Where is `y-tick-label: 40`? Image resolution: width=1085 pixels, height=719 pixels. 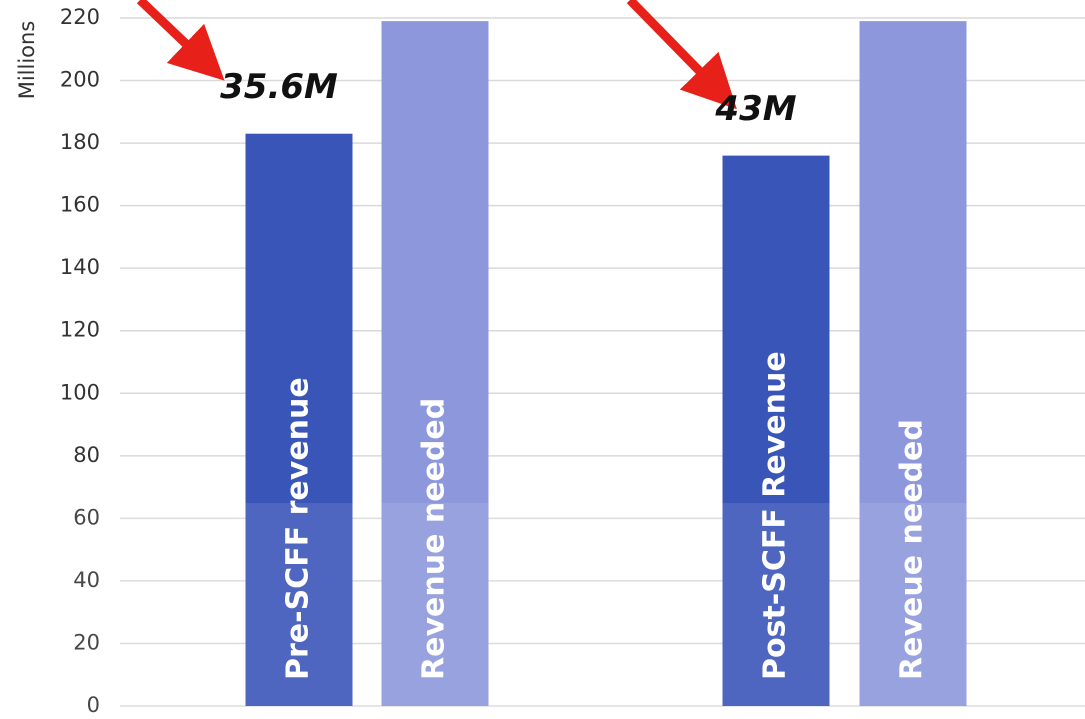 y-tick-label: 40 is located at coordinates (86, 580).